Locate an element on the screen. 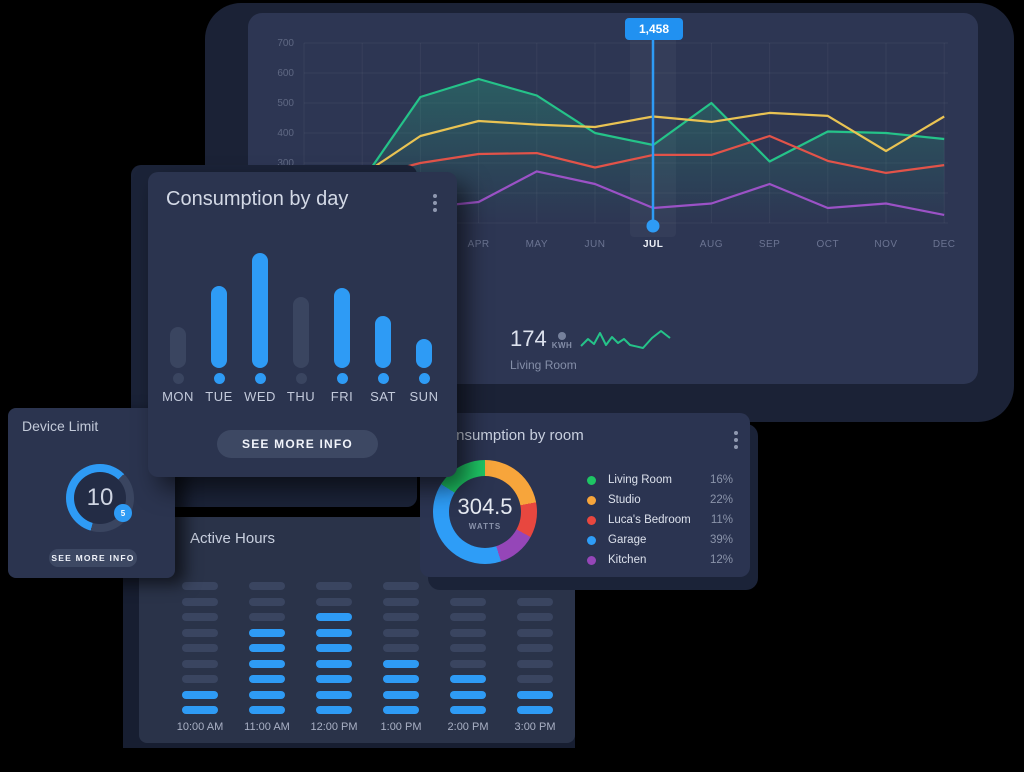  sparkline is located at coordinates (625, 339).